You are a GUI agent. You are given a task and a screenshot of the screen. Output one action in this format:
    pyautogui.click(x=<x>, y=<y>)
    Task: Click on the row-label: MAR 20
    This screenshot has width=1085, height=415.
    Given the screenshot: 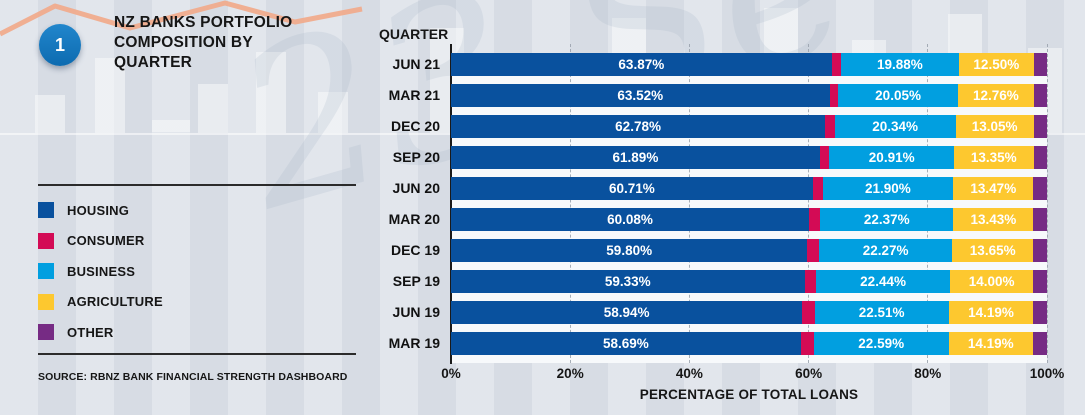 What is the action you would take?
    pyautogui.click(x=414, y=219)
    